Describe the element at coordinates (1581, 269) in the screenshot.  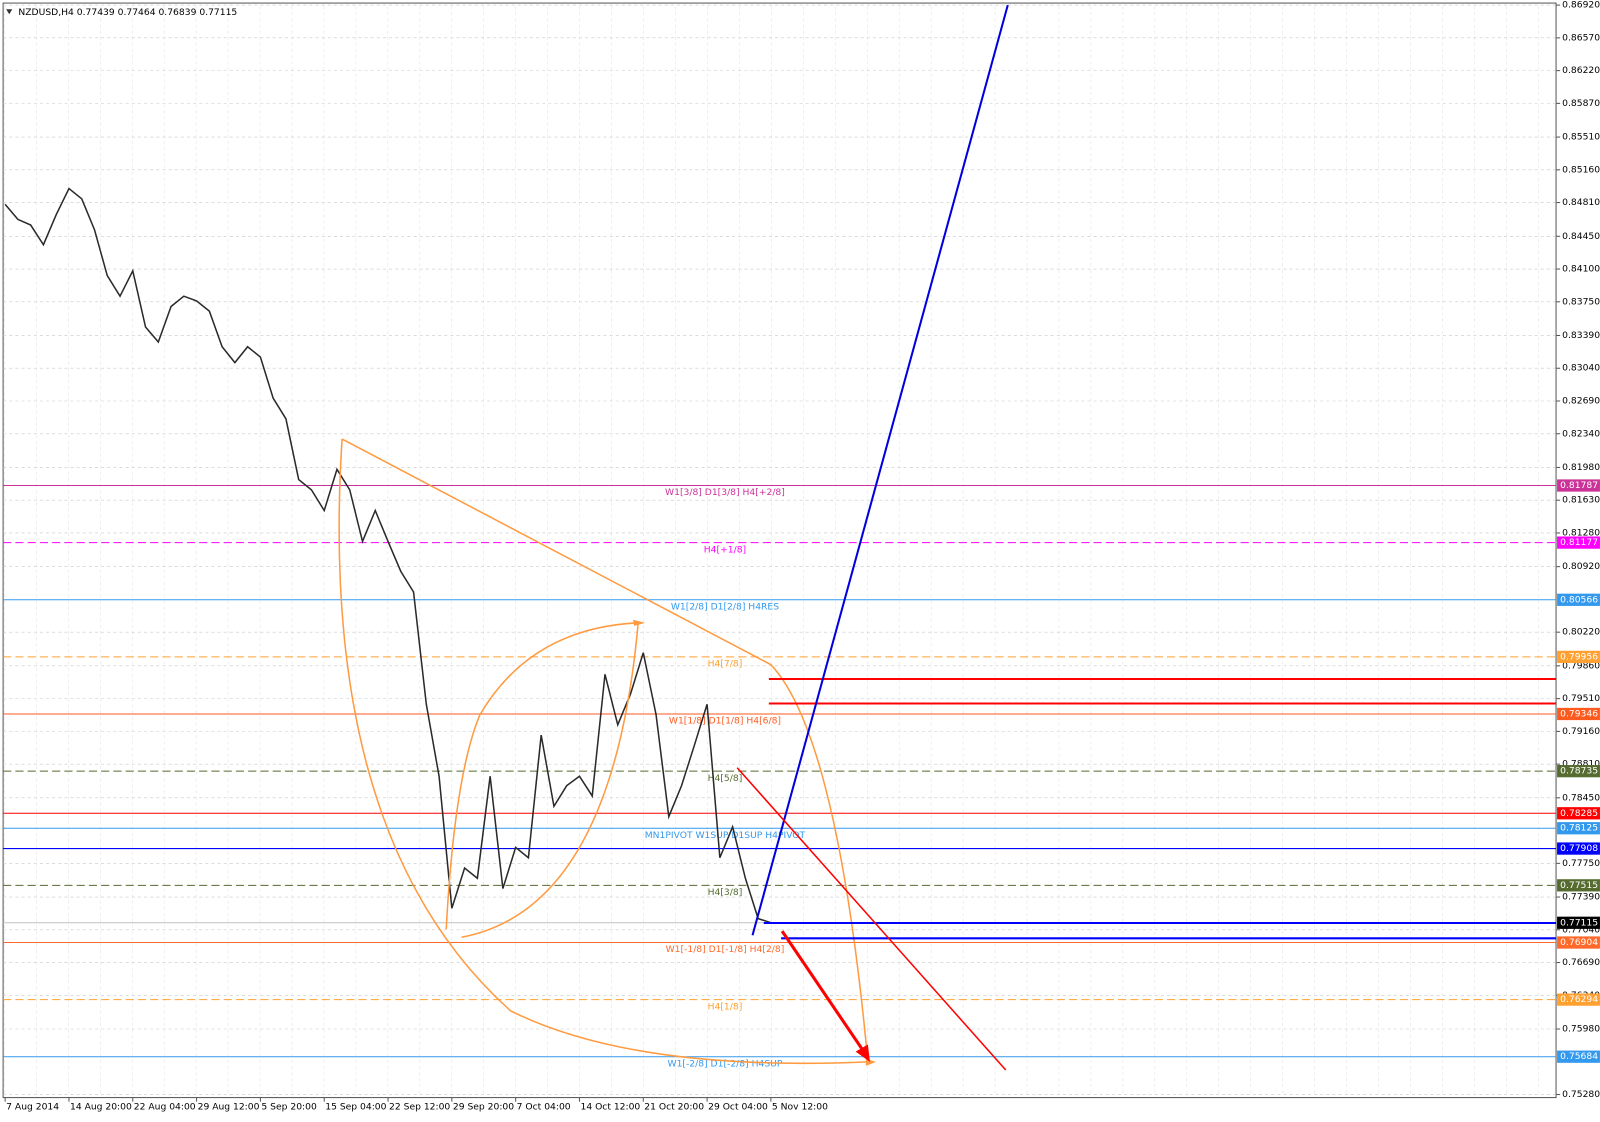
I see `y-tick-label: 0.84100` at that location.